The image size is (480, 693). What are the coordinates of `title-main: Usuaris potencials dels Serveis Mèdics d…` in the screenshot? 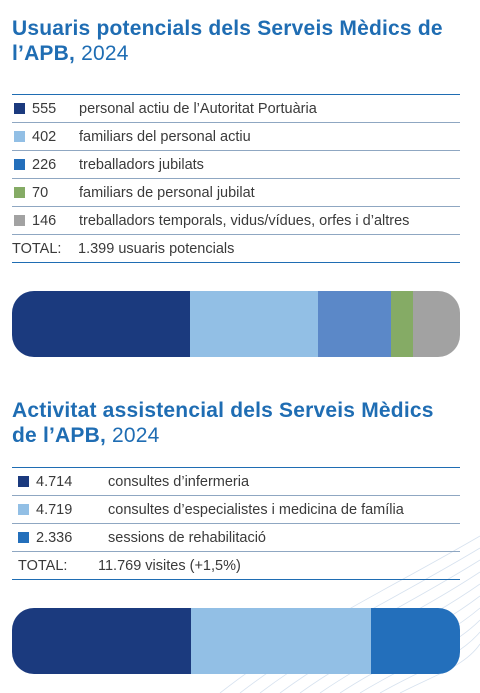 It's located at (227, 41).